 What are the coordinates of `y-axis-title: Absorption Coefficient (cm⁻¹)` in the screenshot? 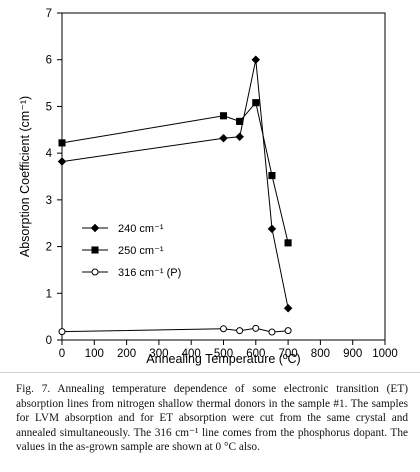 It's located at (25, 176).